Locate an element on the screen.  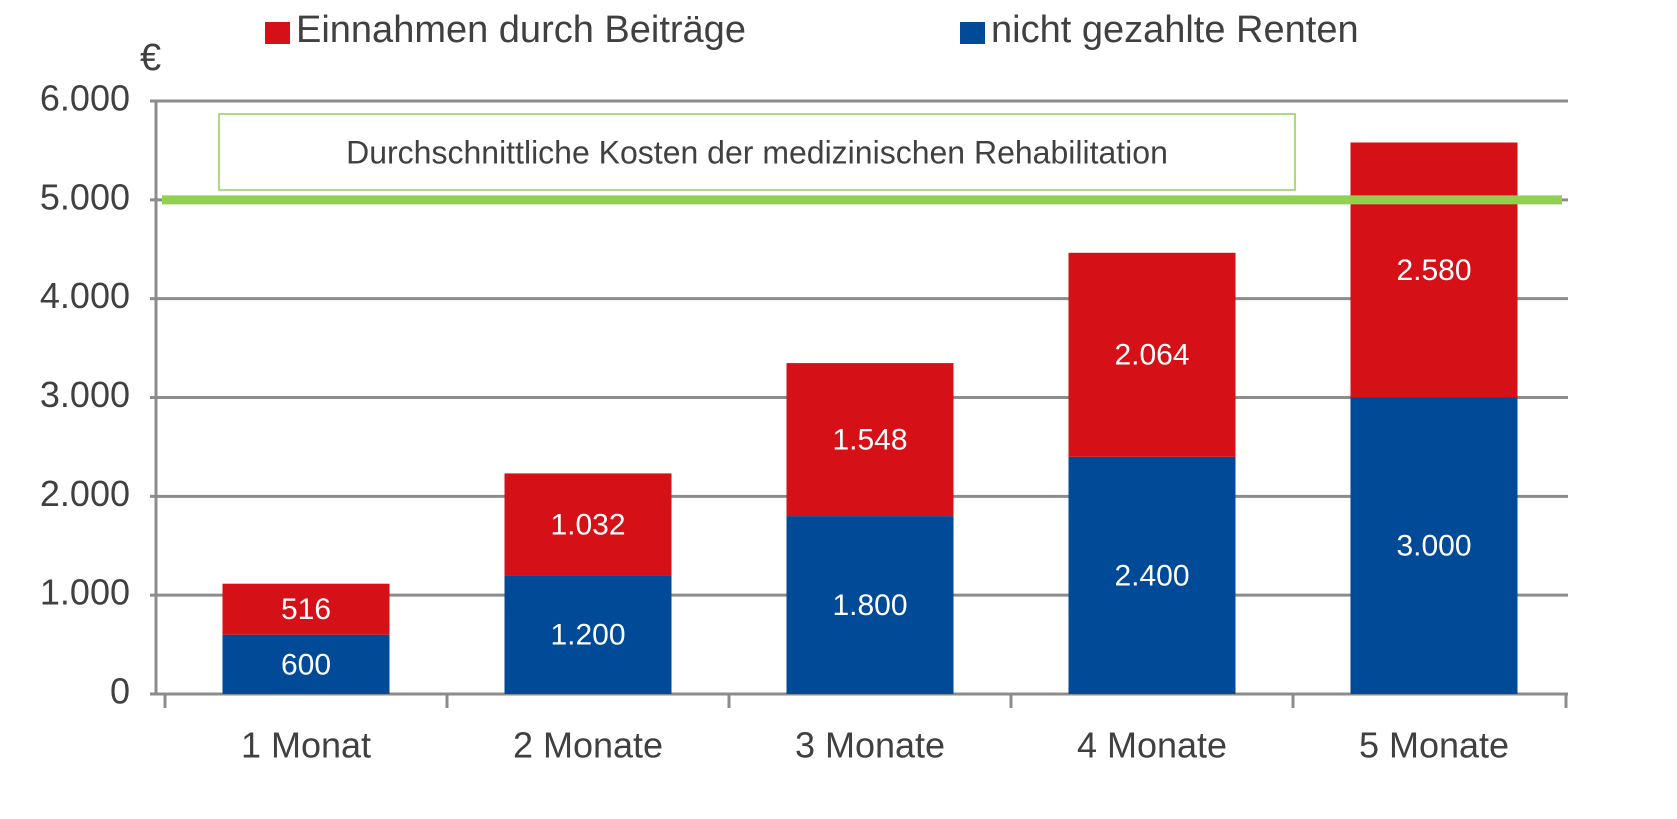
x-tick-label: 1 Monat is located at coordinates (306, 745).